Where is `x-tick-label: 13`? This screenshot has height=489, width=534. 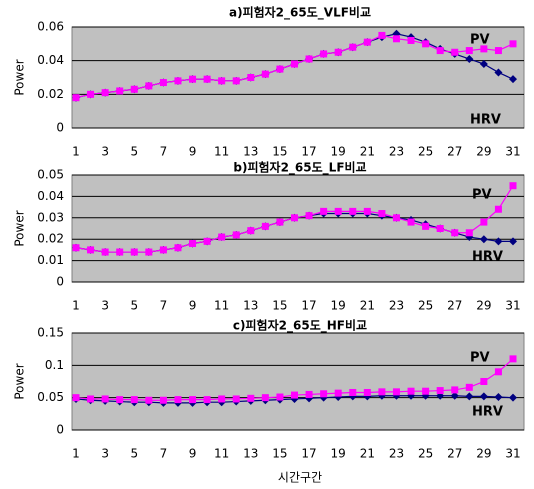
x-tick-label: 13 is located at coordinates (250, 306).